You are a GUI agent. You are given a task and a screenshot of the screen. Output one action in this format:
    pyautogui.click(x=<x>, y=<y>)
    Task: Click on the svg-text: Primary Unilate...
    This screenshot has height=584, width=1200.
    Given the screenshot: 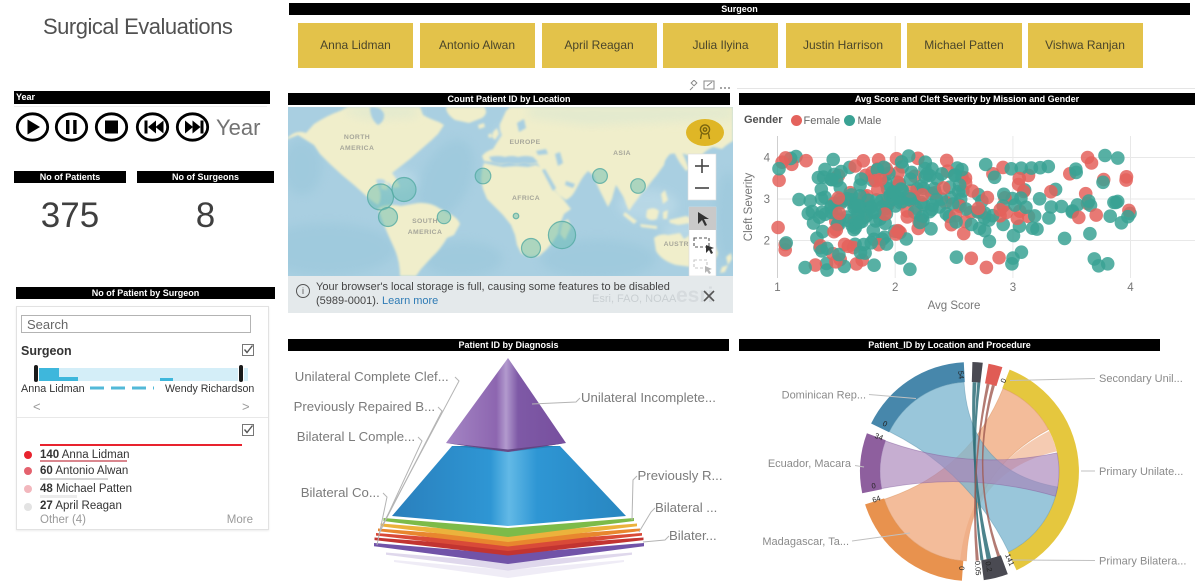 What is the action you would take?
    pyautogui.click(x=1141, y=472)
    